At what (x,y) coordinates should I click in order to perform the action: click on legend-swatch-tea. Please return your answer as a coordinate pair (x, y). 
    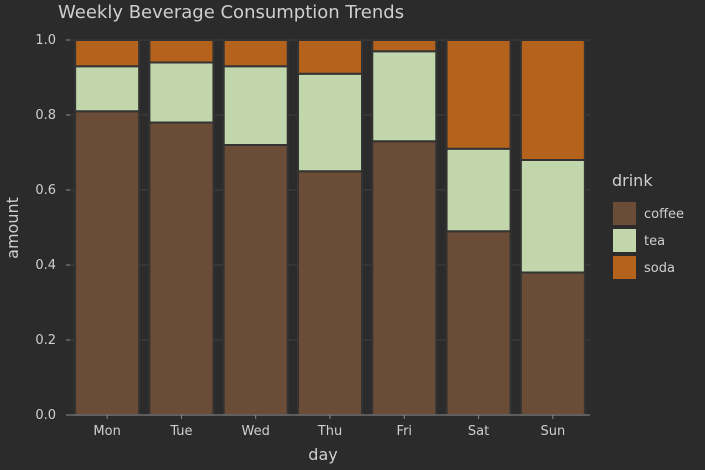
    Looking at the image, I should click on (624, 240).